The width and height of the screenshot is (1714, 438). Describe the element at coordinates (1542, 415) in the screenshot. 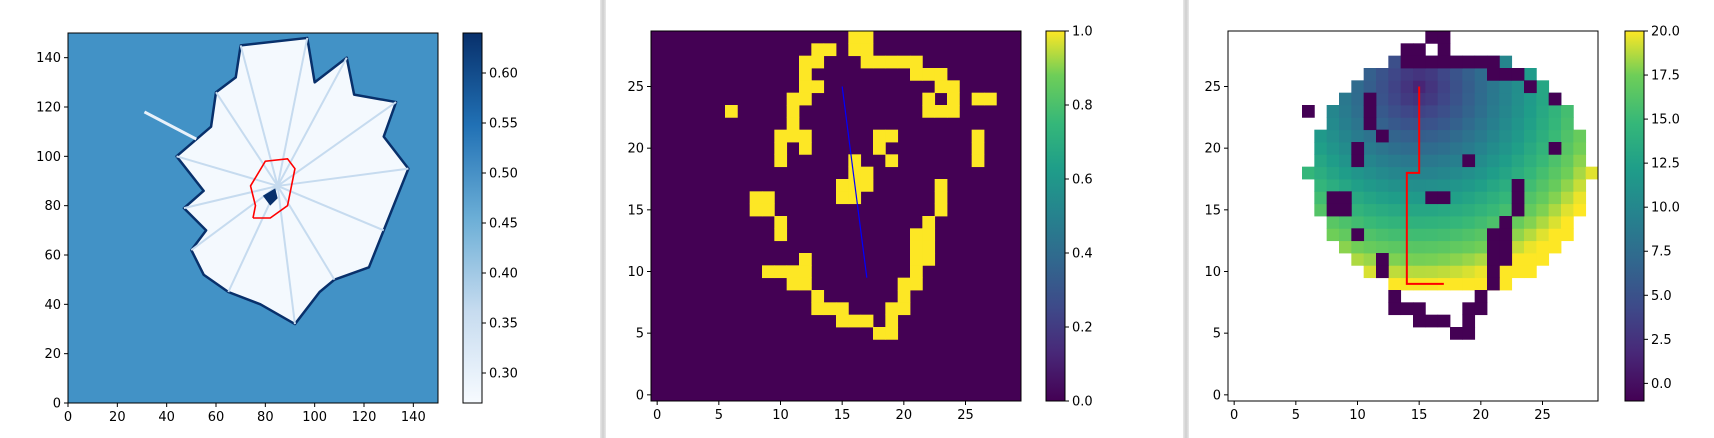

I see `x-tick-label: 25` at that location.